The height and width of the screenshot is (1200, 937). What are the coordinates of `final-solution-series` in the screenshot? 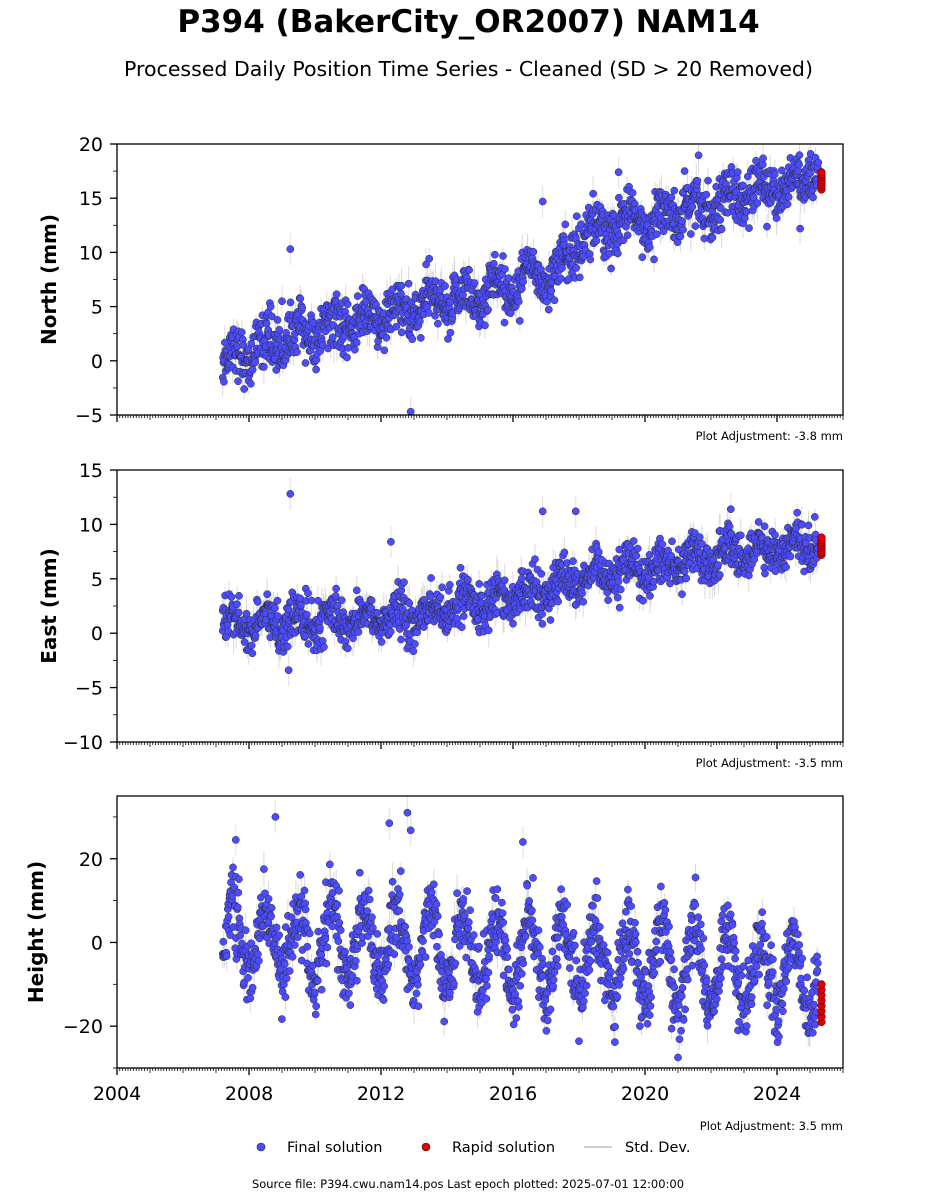 It's located at (520, 582).